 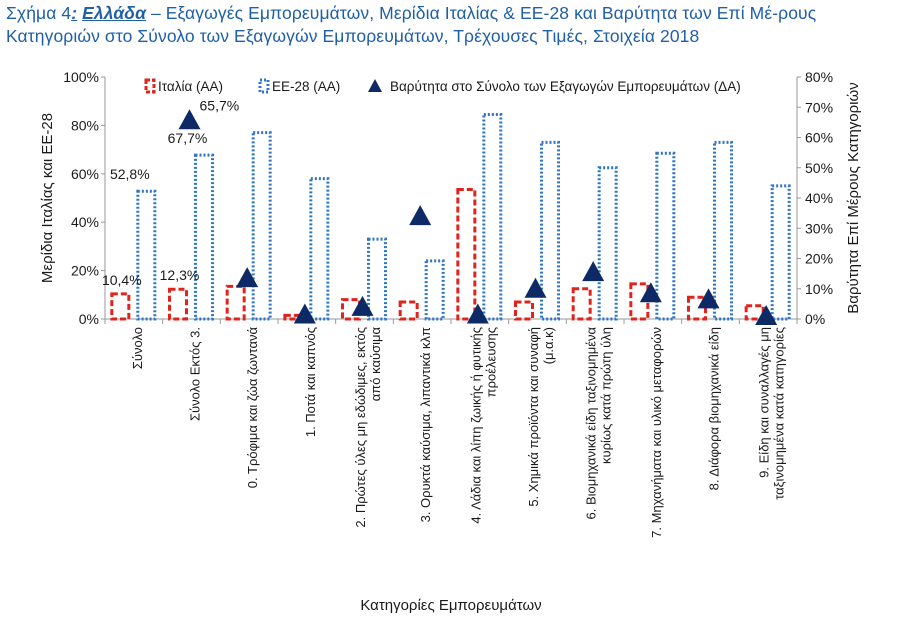 I want to click on y-tick-label: 0%, so click(x=89, y=319).